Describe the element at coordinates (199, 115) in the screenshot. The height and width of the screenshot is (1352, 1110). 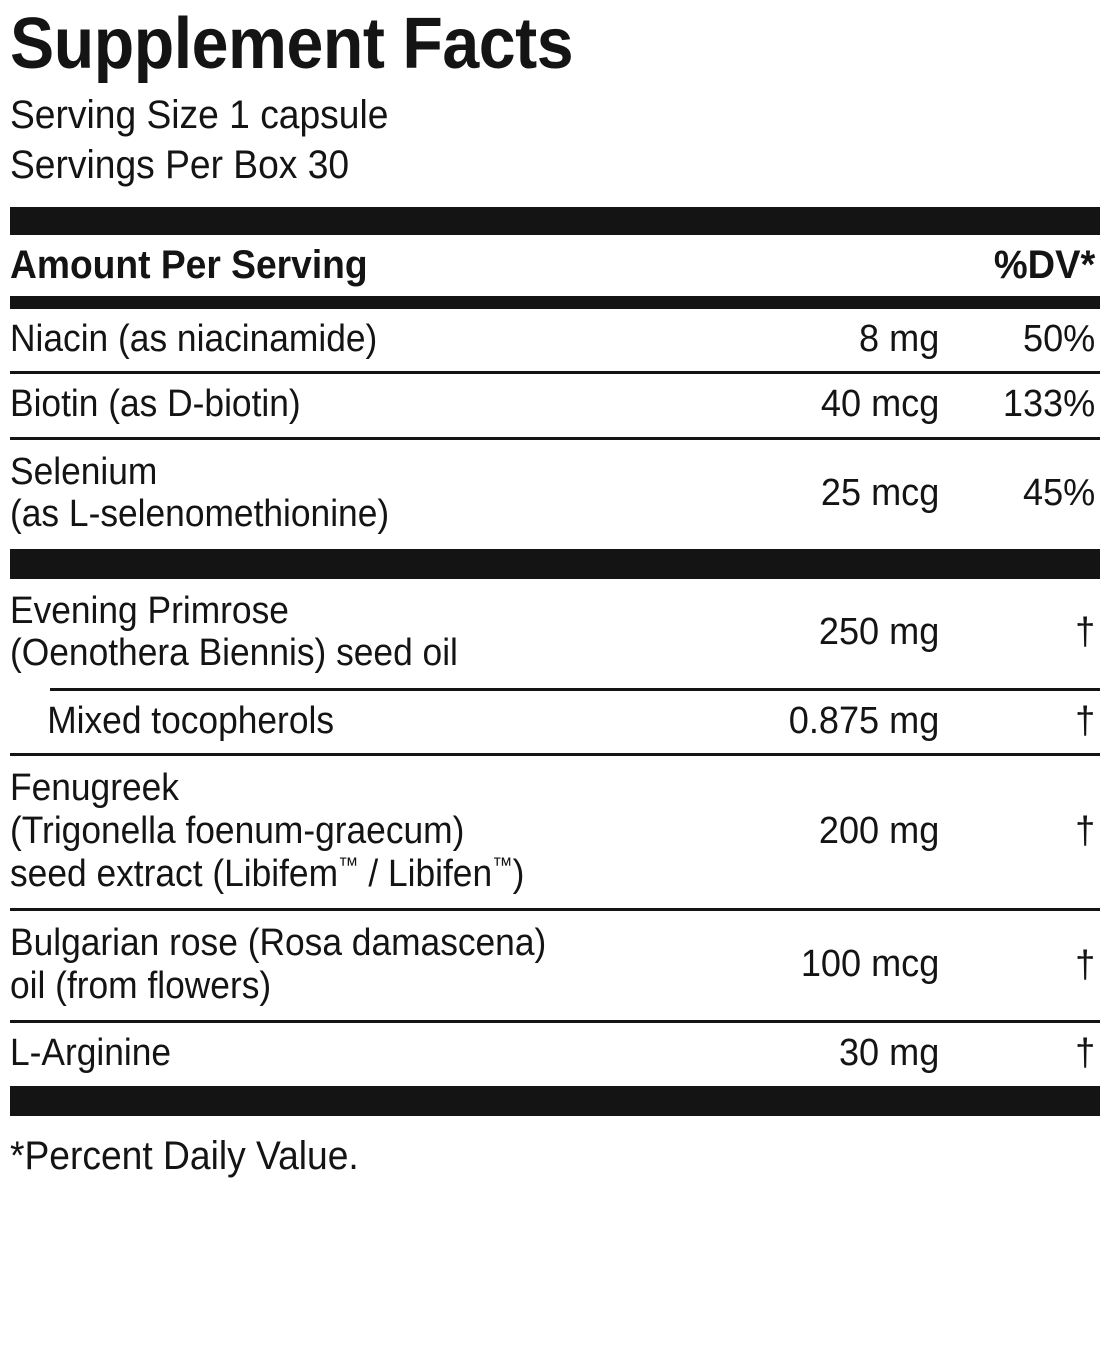
I see `serving-size-text: Serving Size 1 capsule` at that location.